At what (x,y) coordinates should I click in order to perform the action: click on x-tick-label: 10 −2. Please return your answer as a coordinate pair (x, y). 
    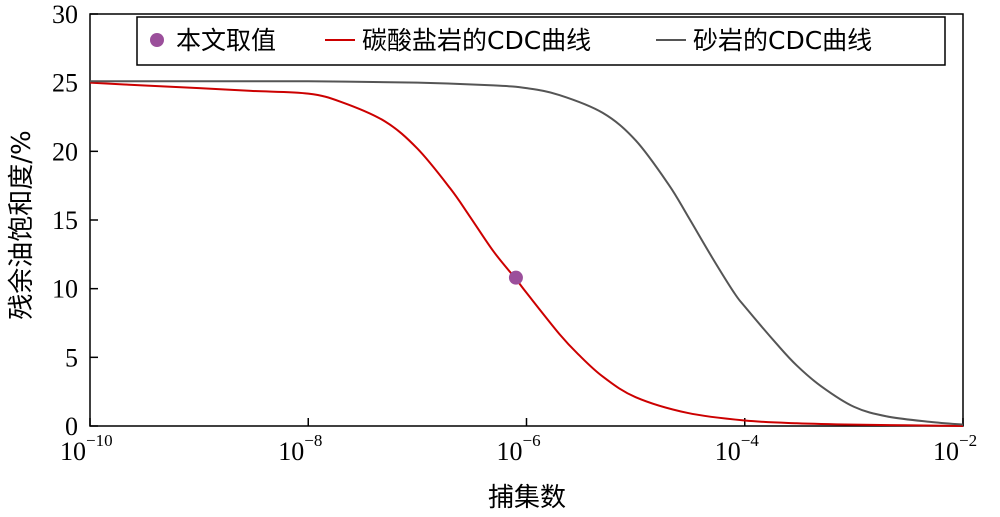
    Looking at the image, I should click on (955, 448).